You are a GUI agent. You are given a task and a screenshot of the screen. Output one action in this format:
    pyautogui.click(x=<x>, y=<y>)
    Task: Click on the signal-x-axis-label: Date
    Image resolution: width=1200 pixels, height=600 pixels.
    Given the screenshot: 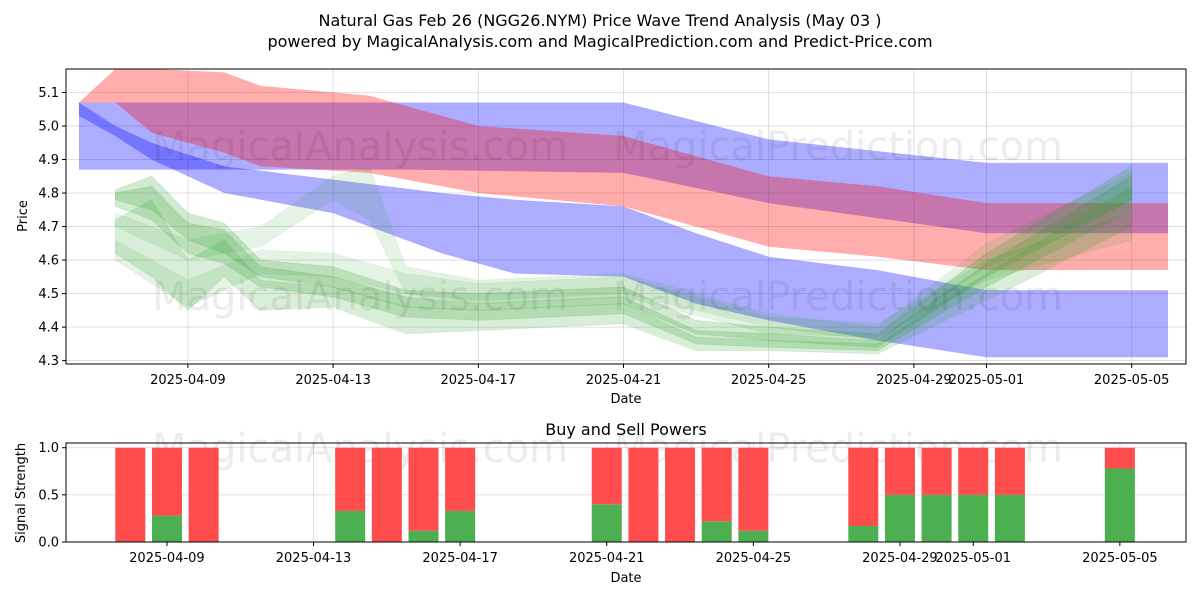 What is the action you would take?
    pyautogui.click(x=625, y=578)
    